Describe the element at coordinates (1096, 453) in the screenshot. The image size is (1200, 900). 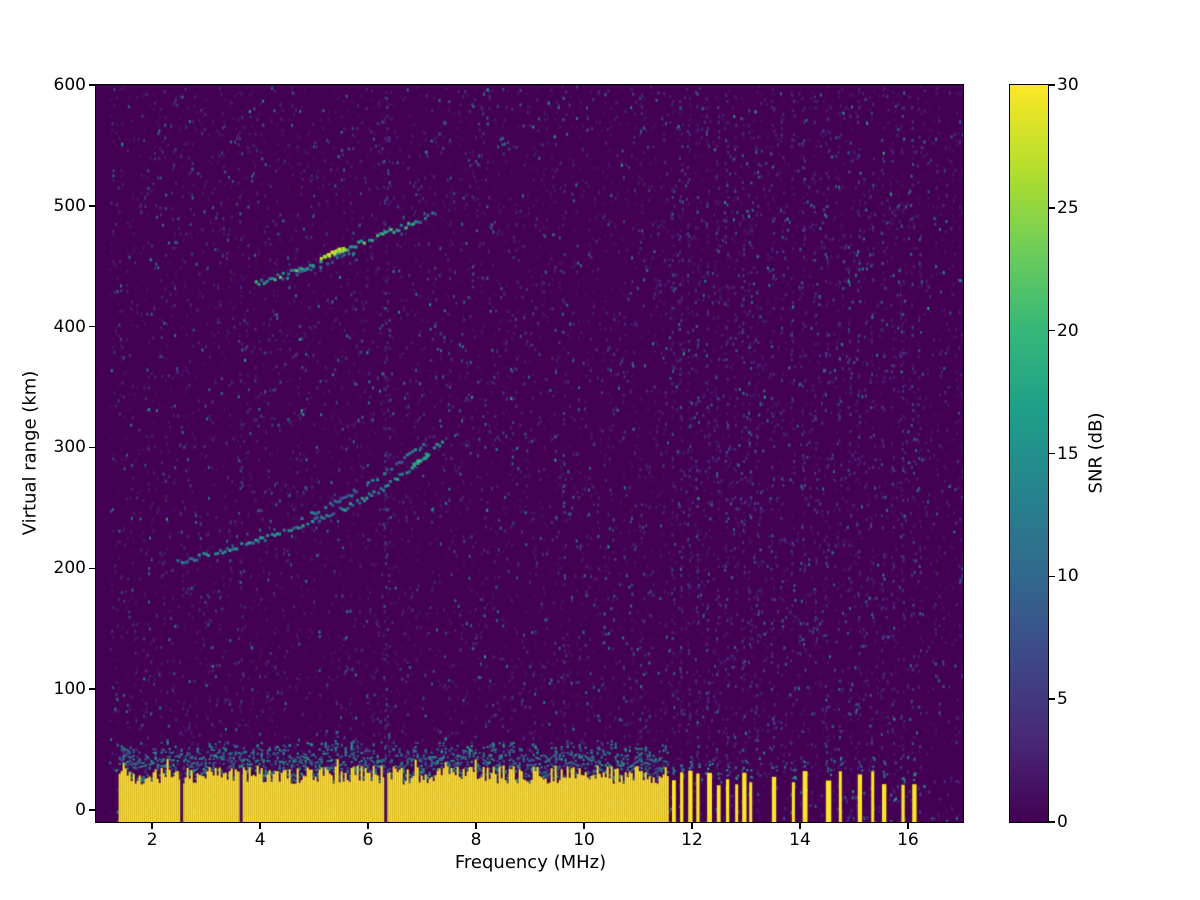
I see `colorbar-label: SNR (dB)` at that location.